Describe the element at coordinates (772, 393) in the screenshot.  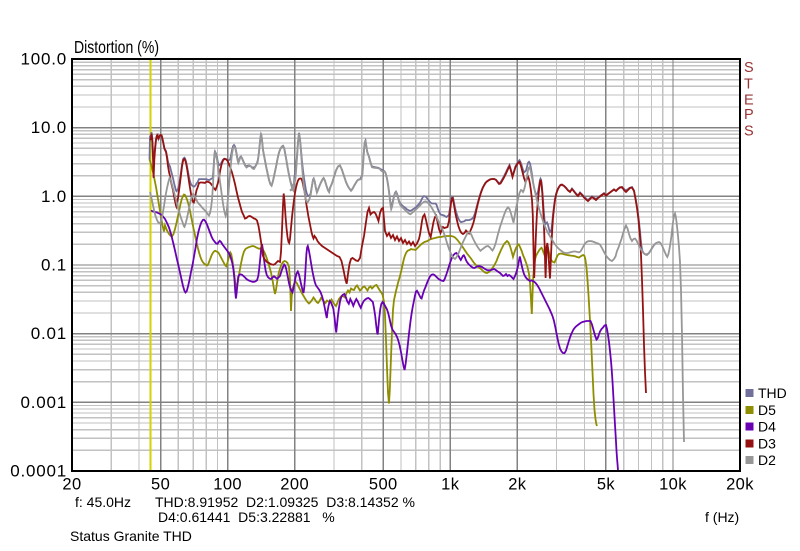
I see `svg-text: THD` at that location.